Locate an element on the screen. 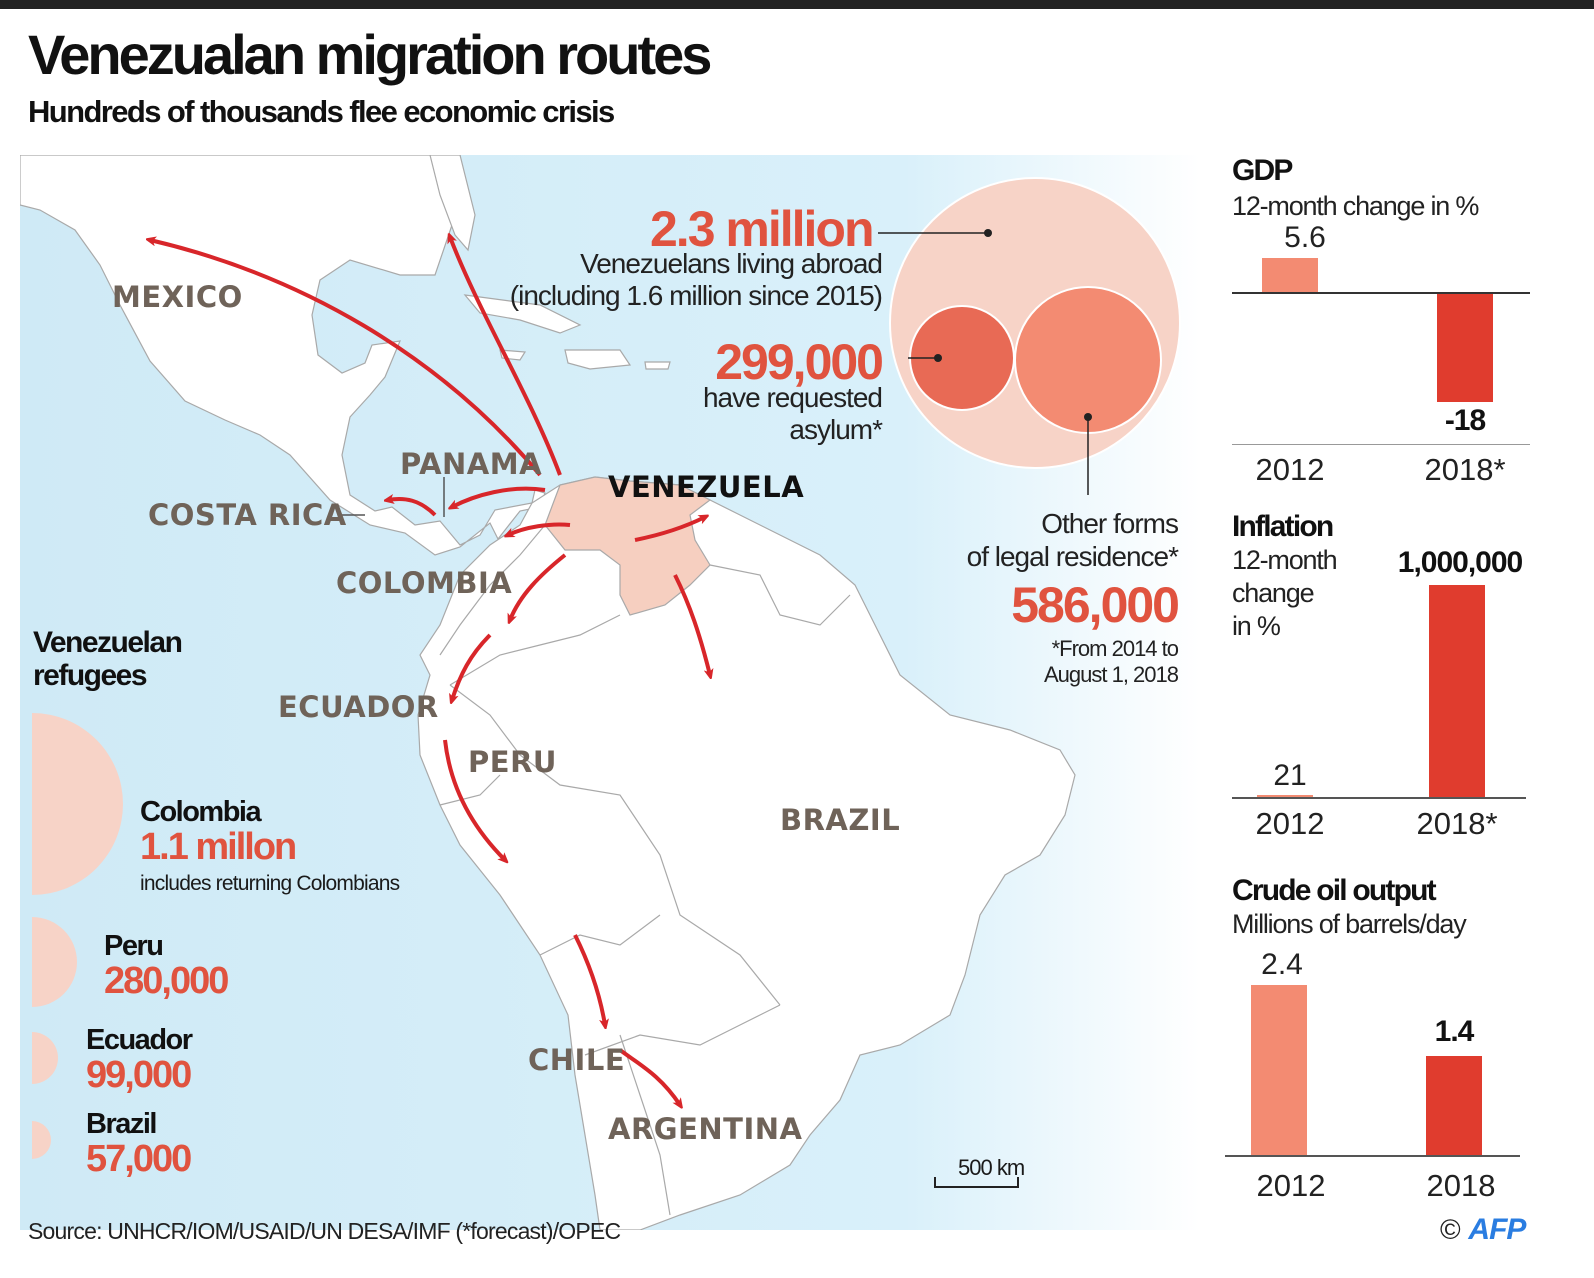 This screenshot has height=1278, width=1594. gdp-label-2012: 5.6 is located at coordinates (1305, 237).